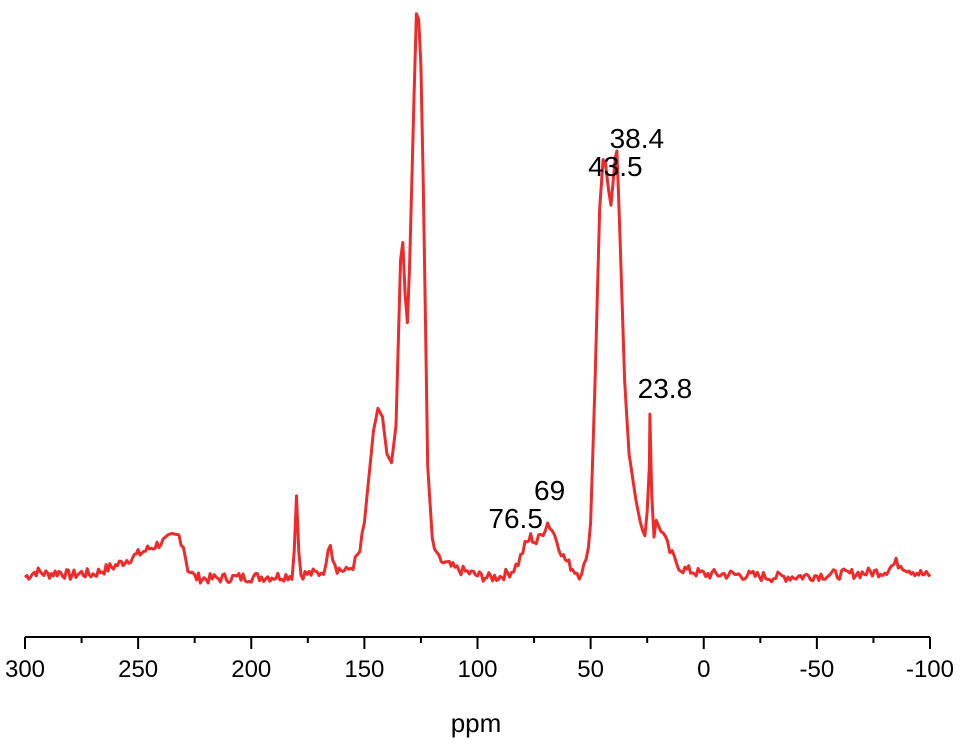  I want to click on x-axis: 300 250 200 150 100 50 0 -50 -100, so click(479, 659).